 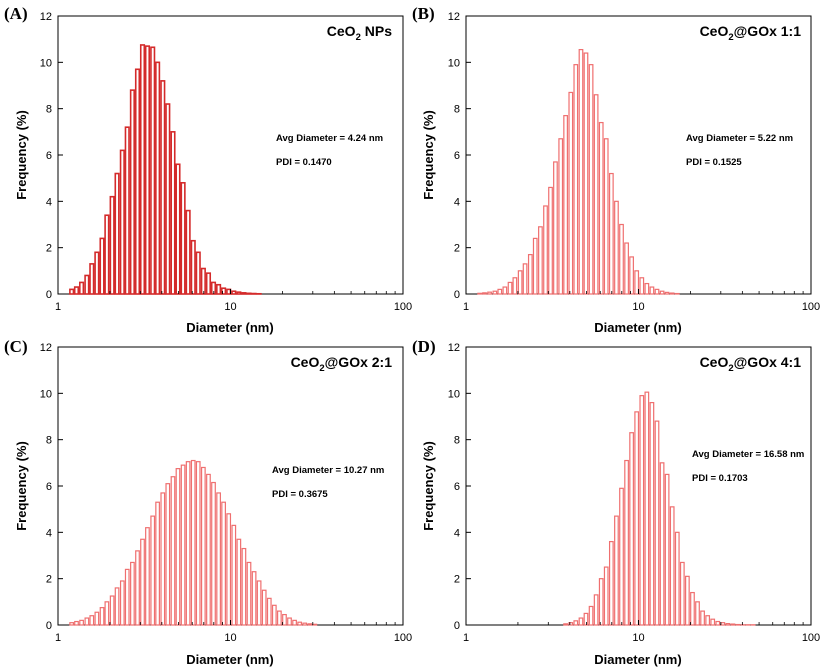 What do you see at coordinates (46, 348) in the screenshot?
I see `y-tick-label-c-6: 12` at bounding box center [46, 348].